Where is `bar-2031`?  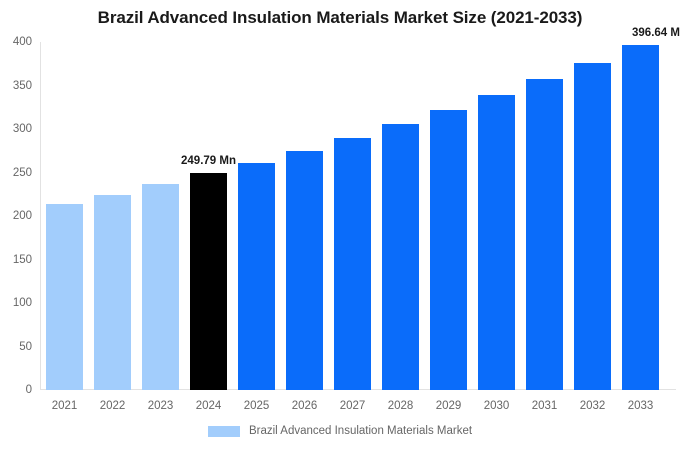
bar-2031 is located at coordinates (544, 234).